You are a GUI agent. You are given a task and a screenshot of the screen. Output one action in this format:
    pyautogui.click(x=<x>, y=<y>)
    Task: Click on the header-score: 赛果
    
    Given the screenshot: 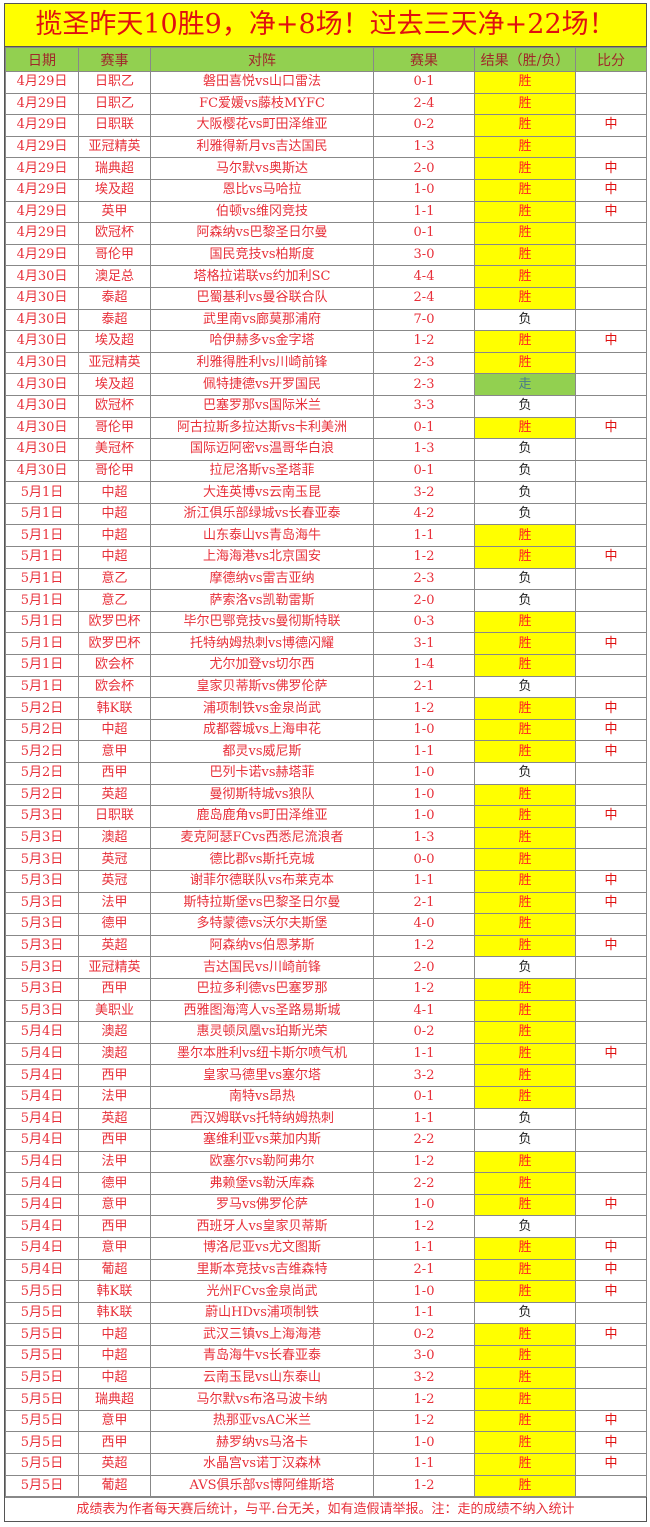 What is the action you would take?
    pyautogui.click(x=424, y=59)
    